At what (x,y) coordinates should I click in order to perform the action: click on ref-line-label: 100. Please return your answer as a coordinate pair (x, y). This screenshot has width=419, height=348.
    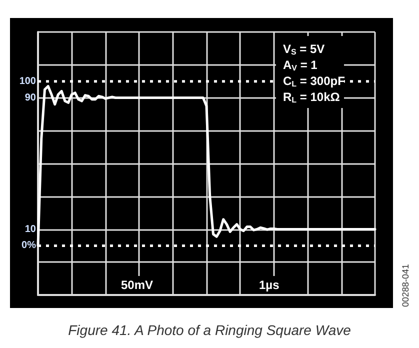
    Looking at the image, I should click on (27, 81).